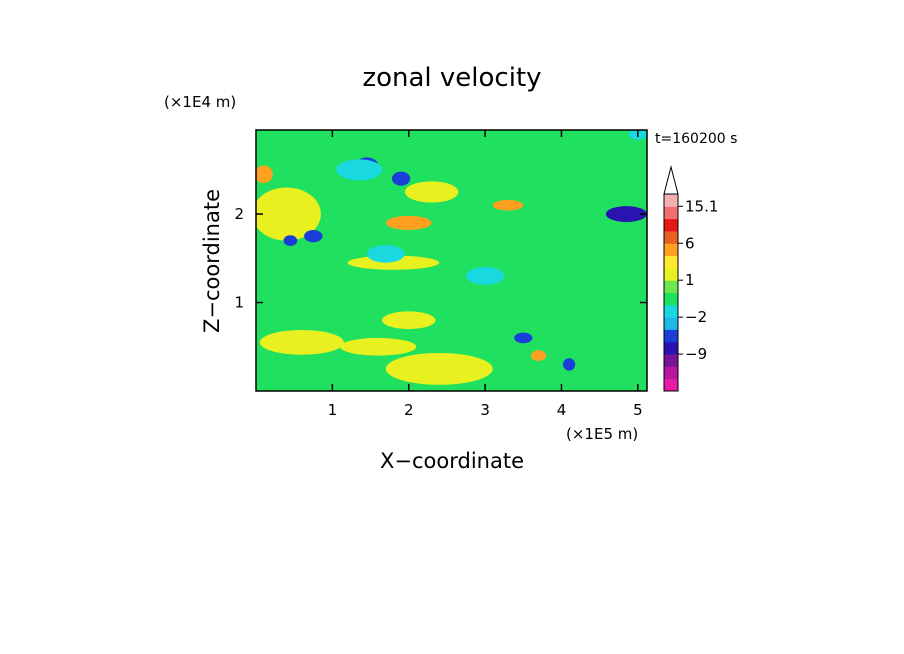  What do you see at coordinates (451, 78) in the screenshot?
I see `chart-title: zonal velocity` at bounding box center [451, 78].